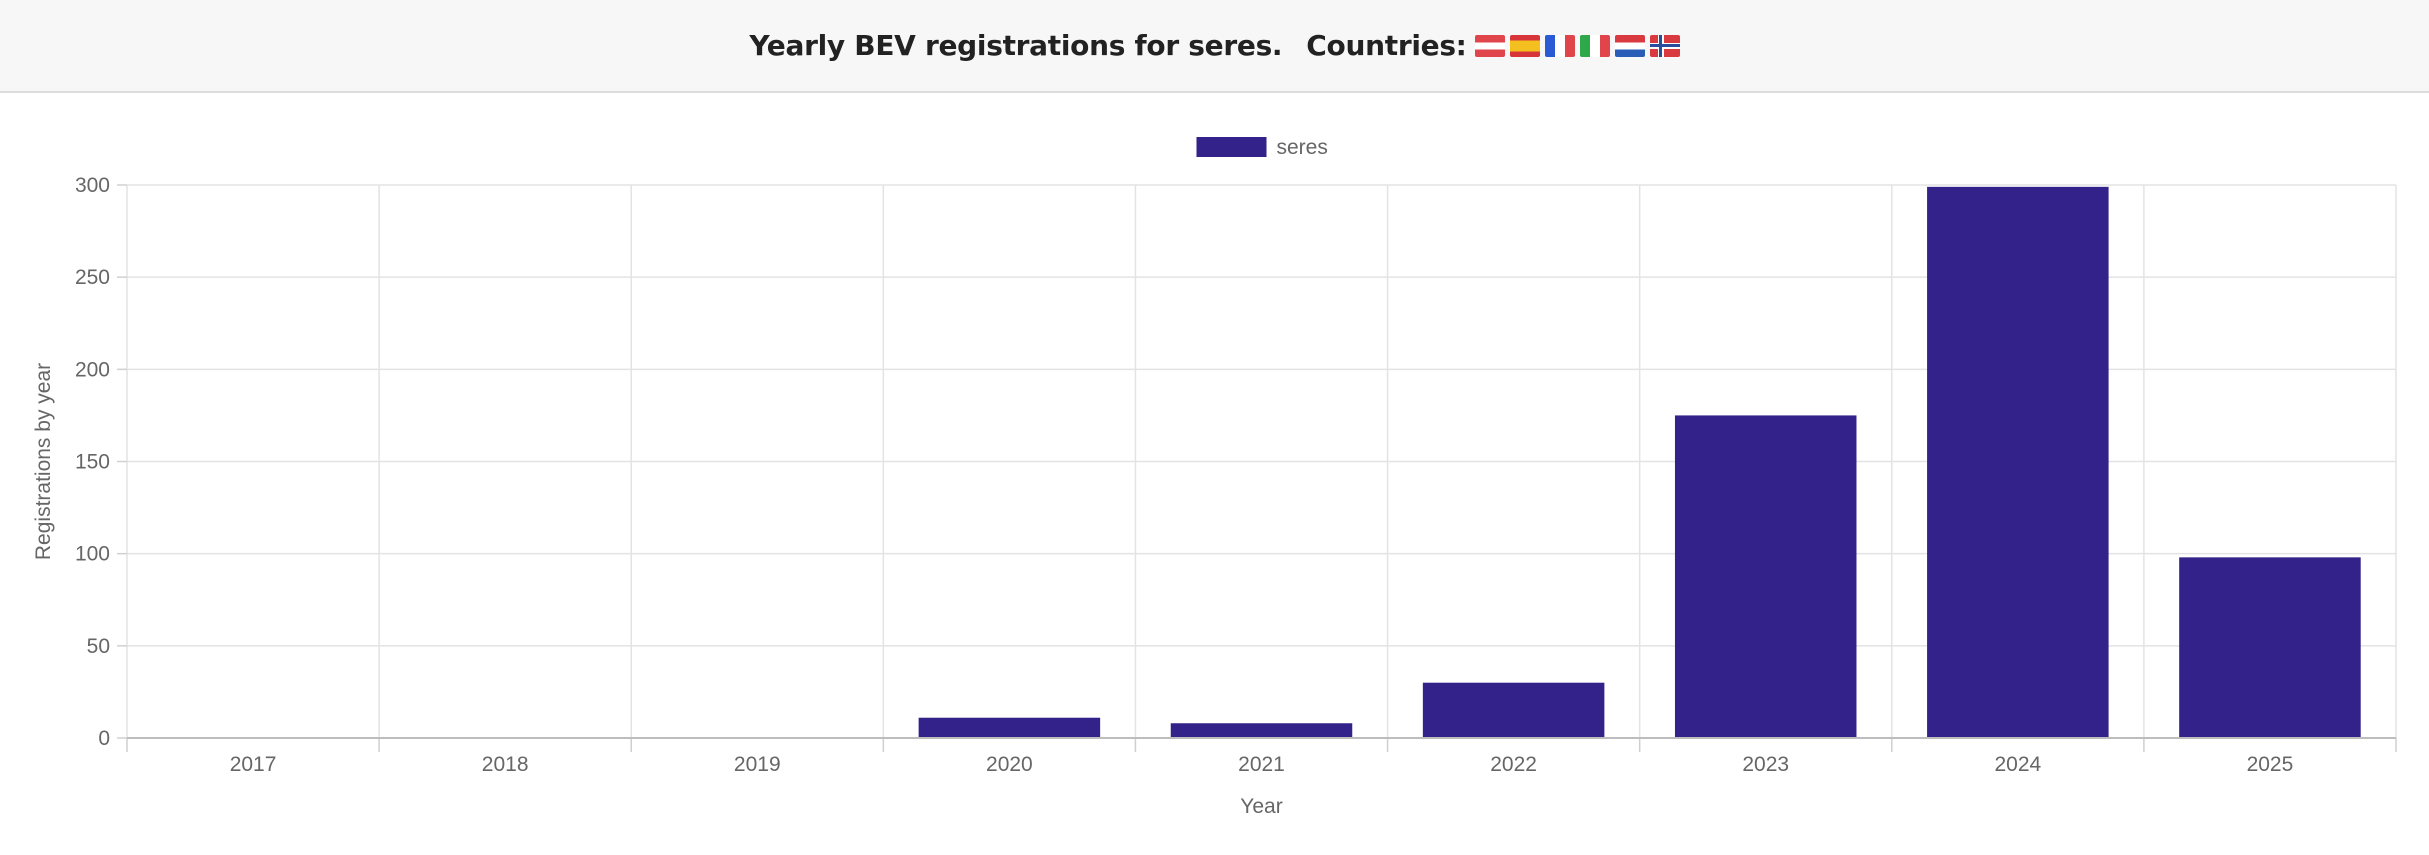 This screenshot has height=855, width=2429. Describe the element at coordinates (2018, 462) in the screenshot. I see `bar-2024` at that location.